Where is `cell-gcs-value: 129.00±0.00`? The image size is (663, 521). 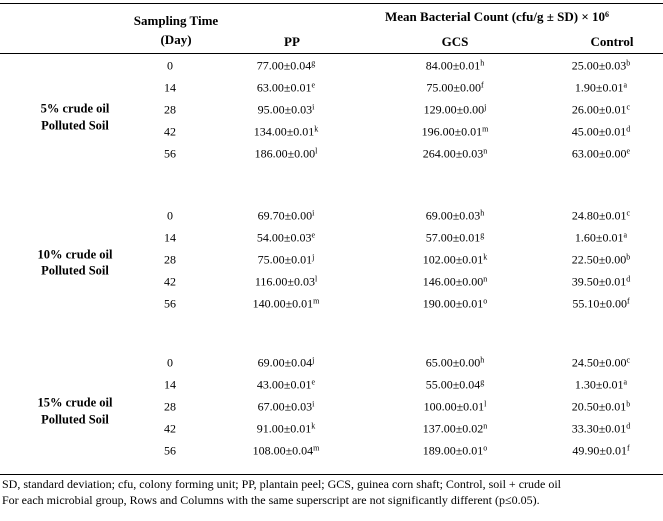
cell-gcs-value: 129.00±0.00 is located at coordinates (454, 109).